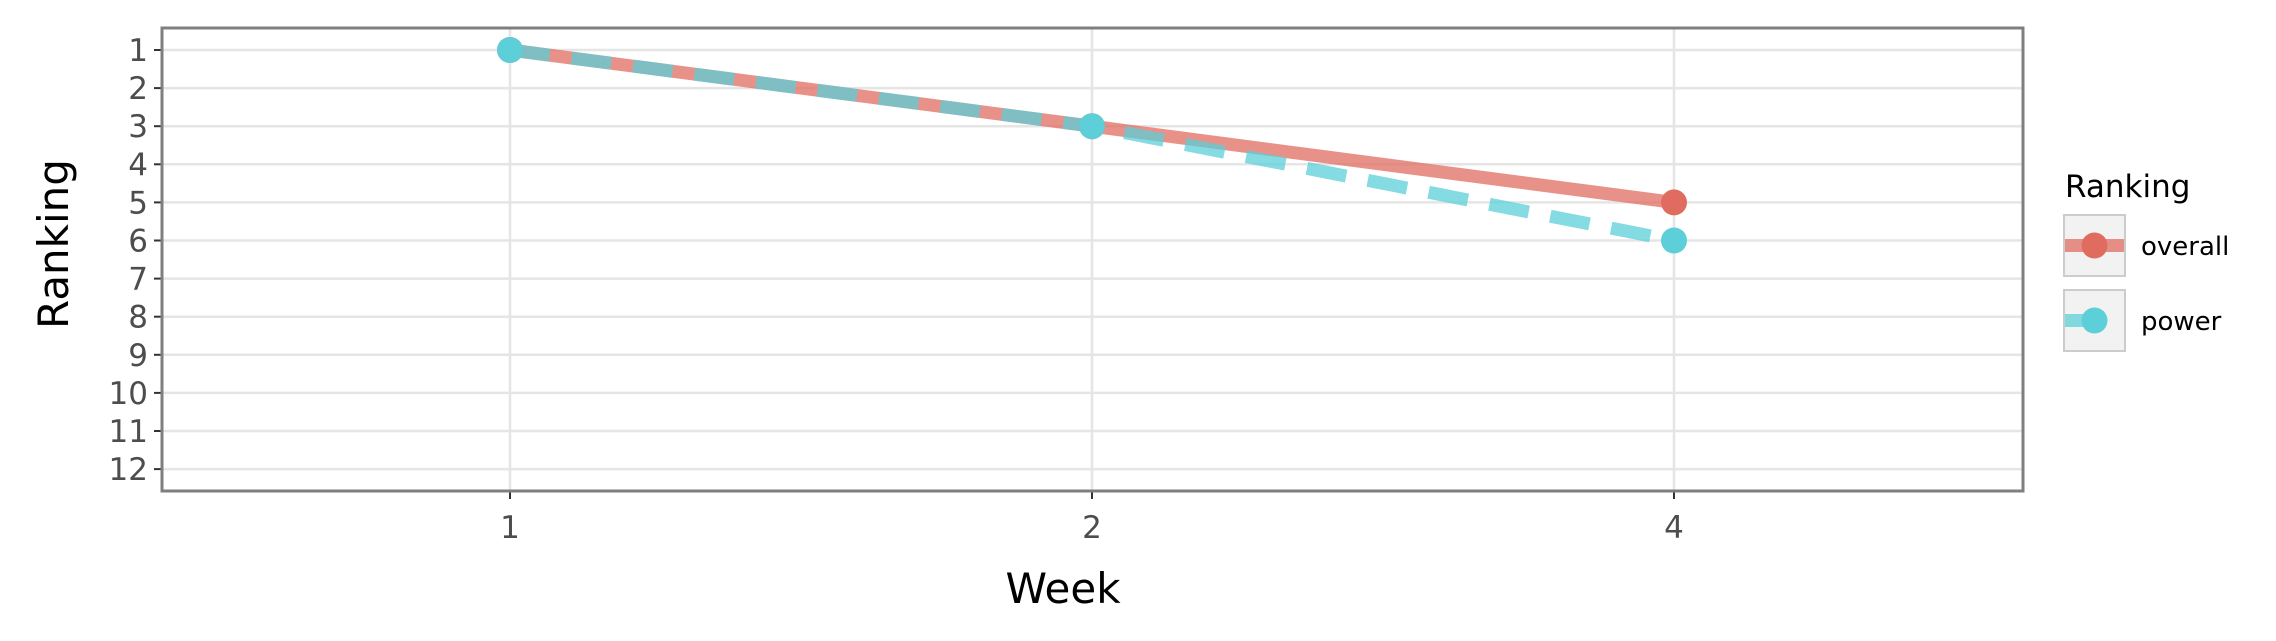  I want to click on y-tick-label: 12, so click(128, 470).